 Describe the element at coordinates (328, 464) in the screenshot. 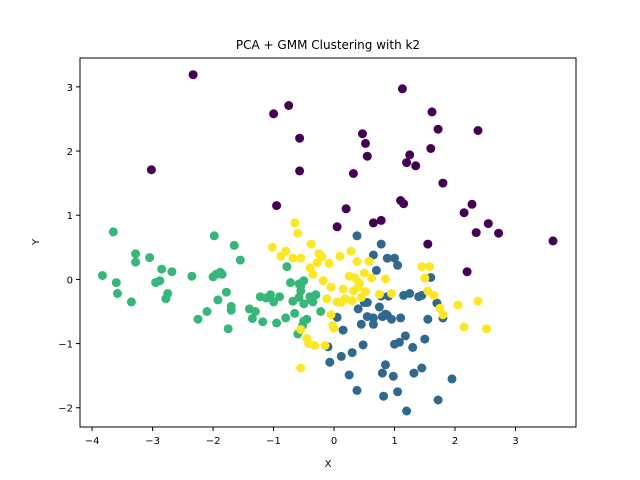

I see `x-axis-label: X` at that location.